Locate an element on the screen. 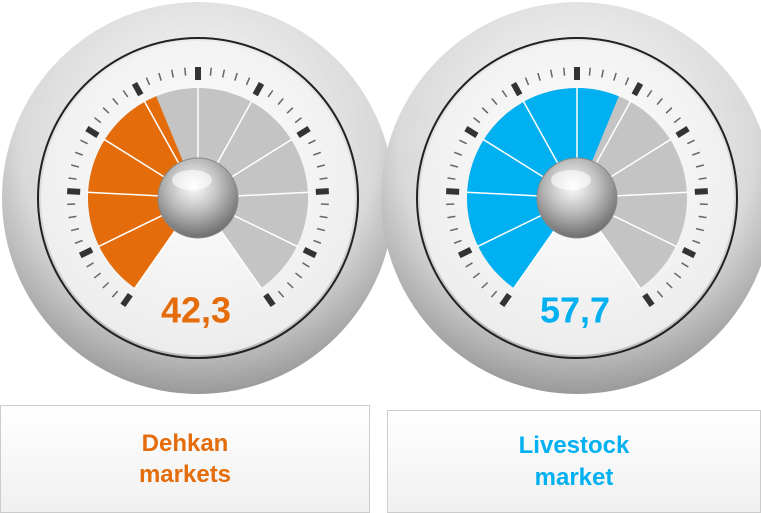  hub-shine is located at coordinates (571, 180).